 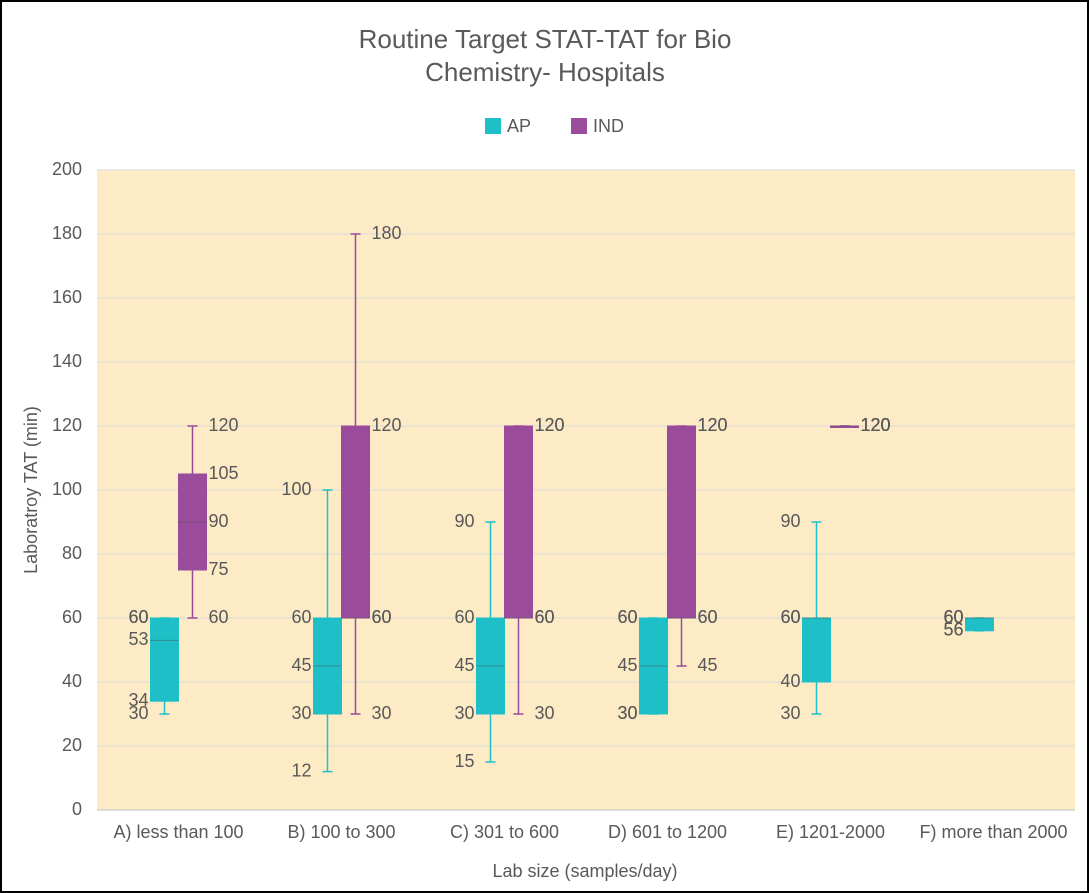 What do you see at coordinates (519, 126) in the screenshot?
I see `legend-label: AP` at bounding box center [519, 126].